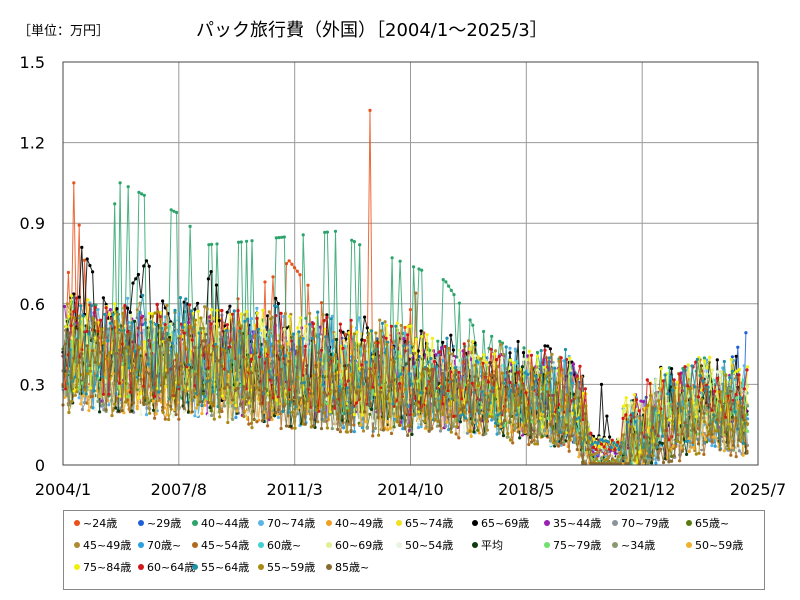 The image size is (800, 600). What do you see at coordinates (32, 304) in the screenshot?
I see `y-tick-label: 0.6` at bounding box center [32, 304].